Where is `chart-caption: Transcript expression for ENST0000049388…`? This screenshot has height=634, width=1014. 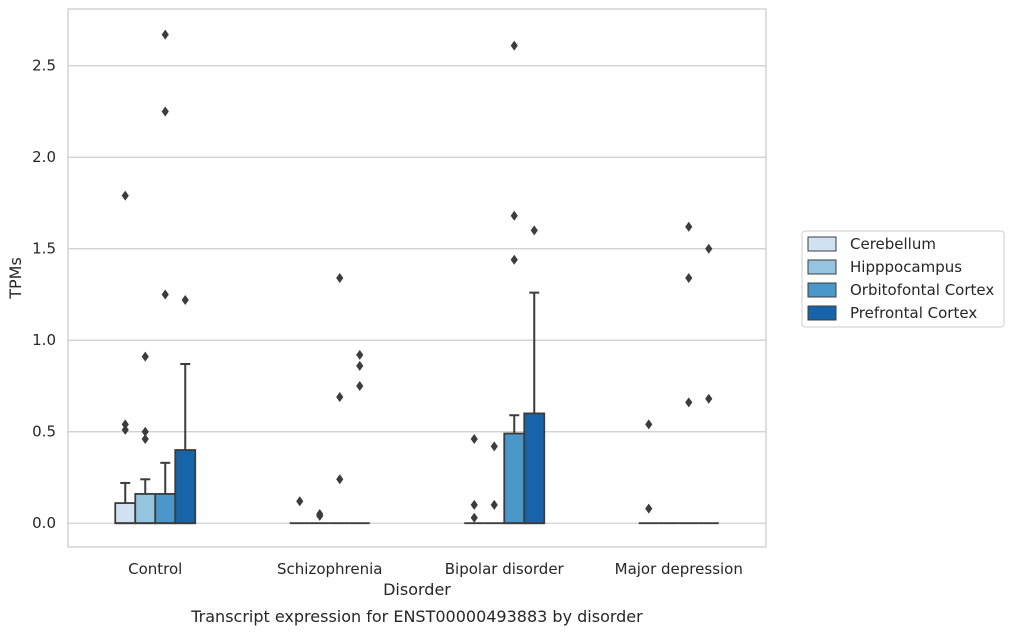 chart-caption: Transcript expression for ENST0000049388… is located at coordinates (416, 616).